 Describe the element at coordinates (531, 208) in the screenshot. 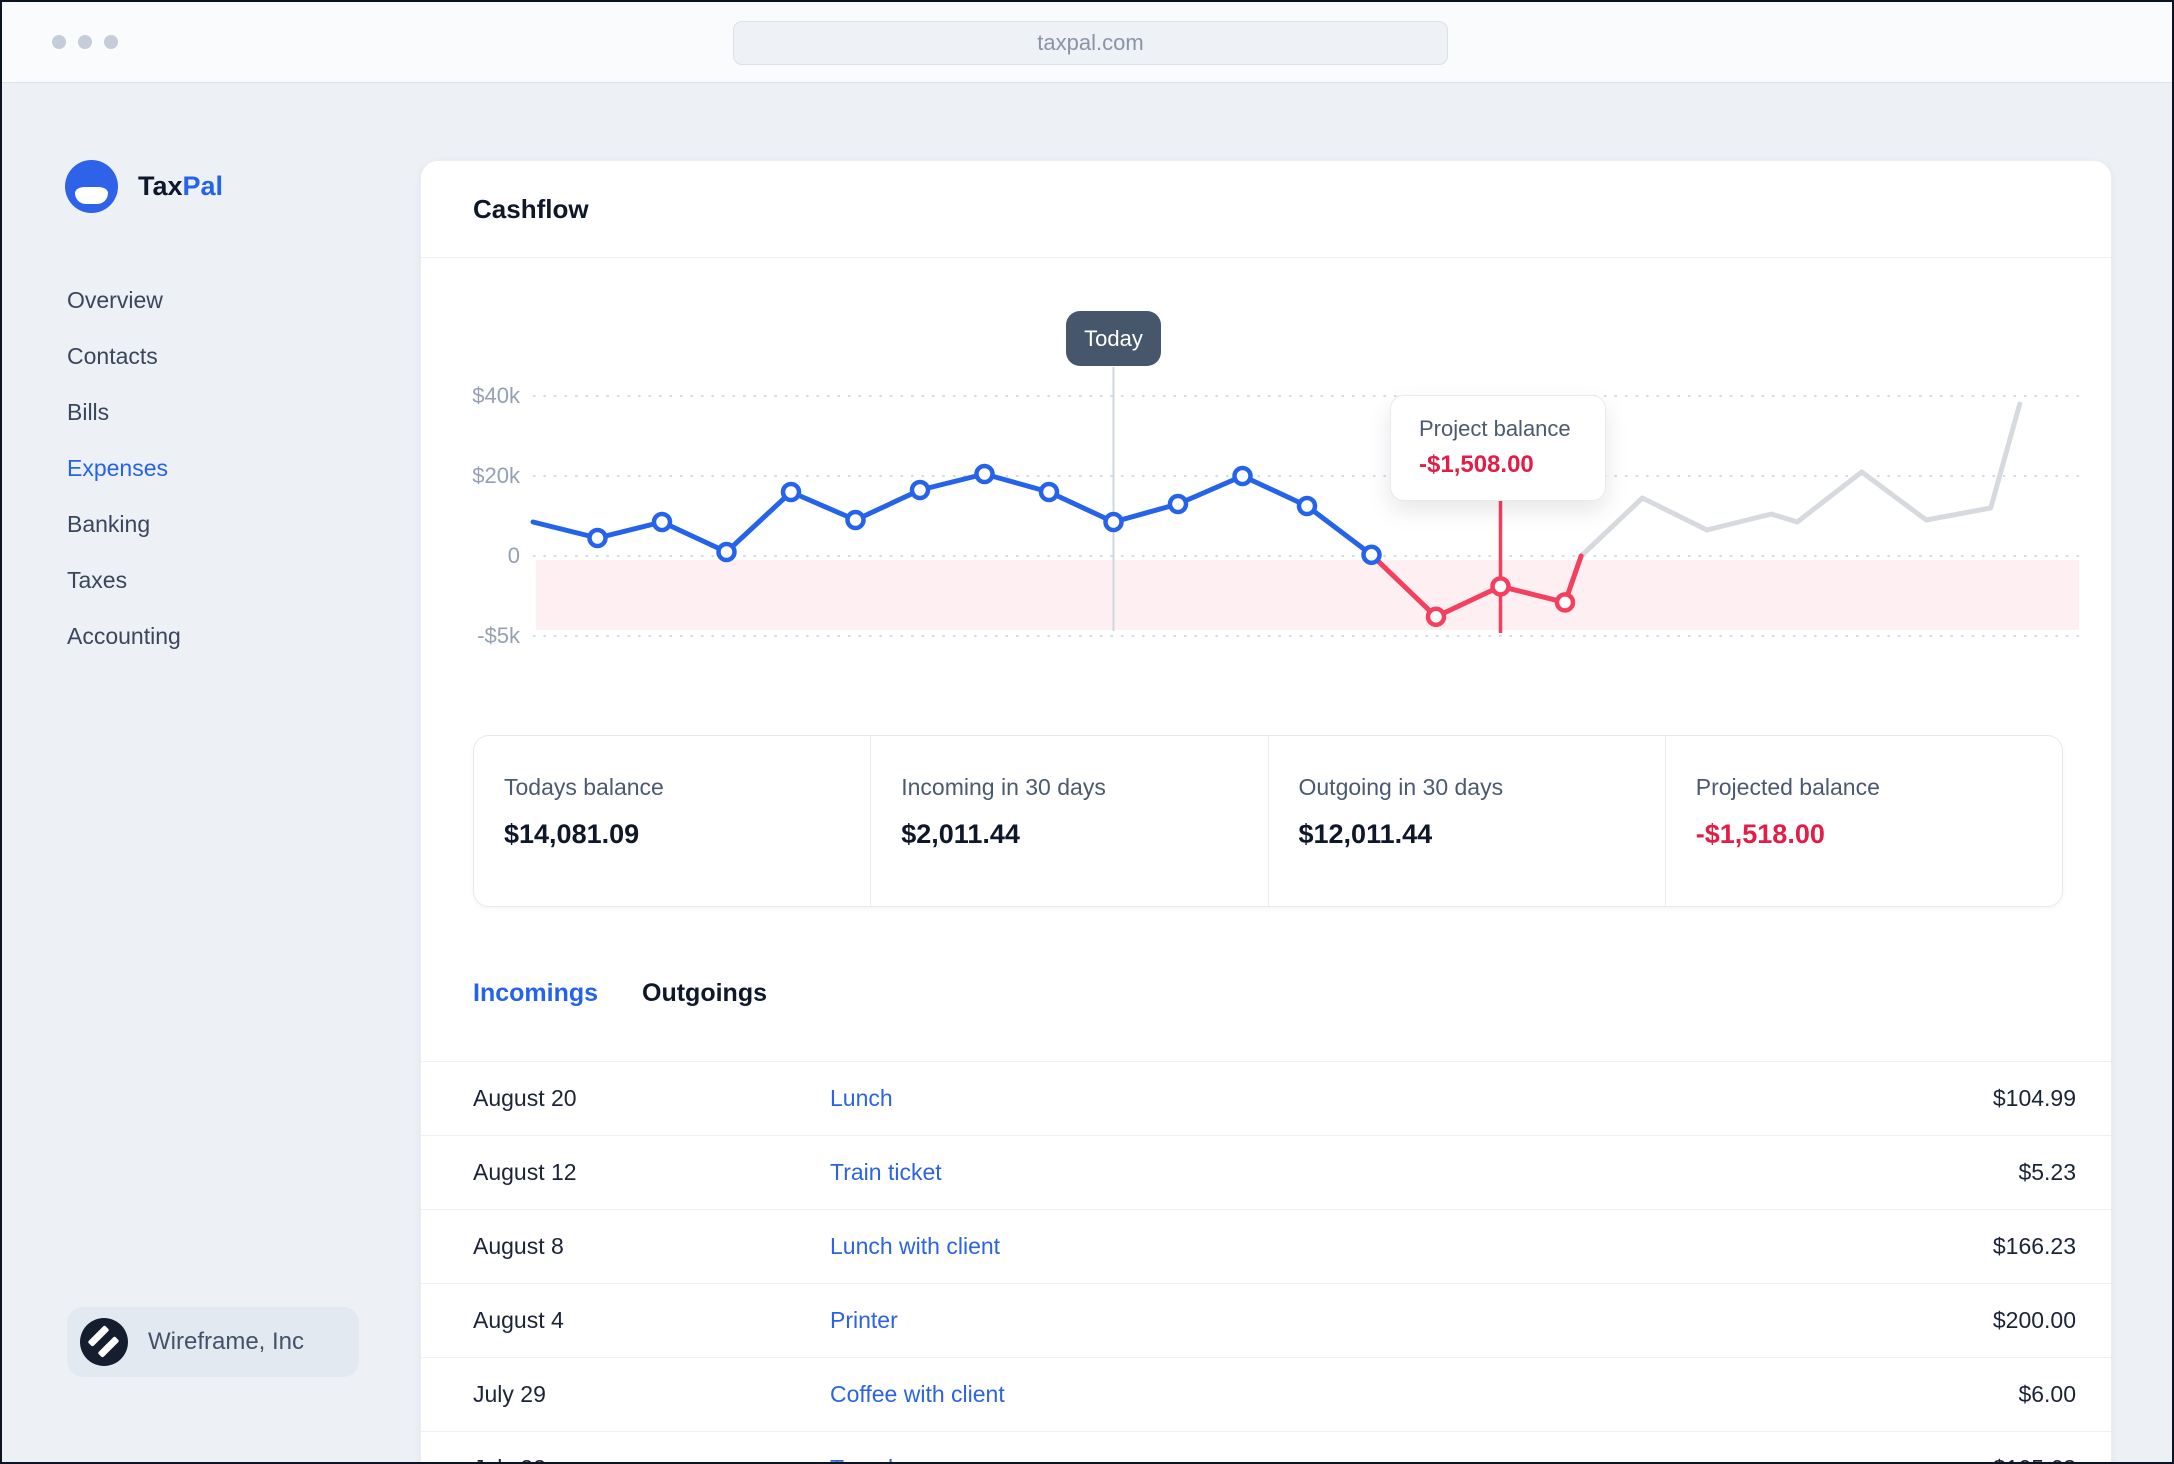

I see `page-title: Cashflow` at that location.